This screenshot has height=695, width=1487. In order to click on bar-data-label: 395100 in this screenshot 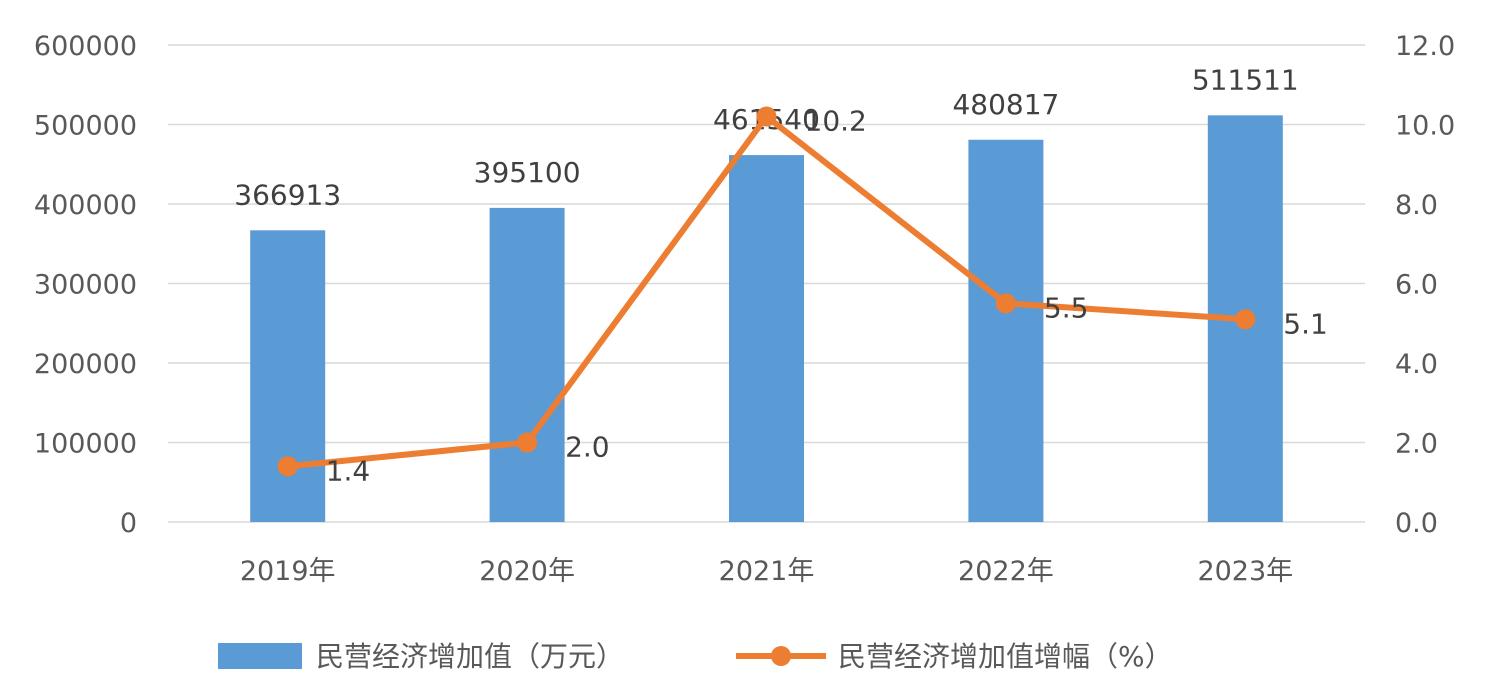, I will do `click(527, 172)`.